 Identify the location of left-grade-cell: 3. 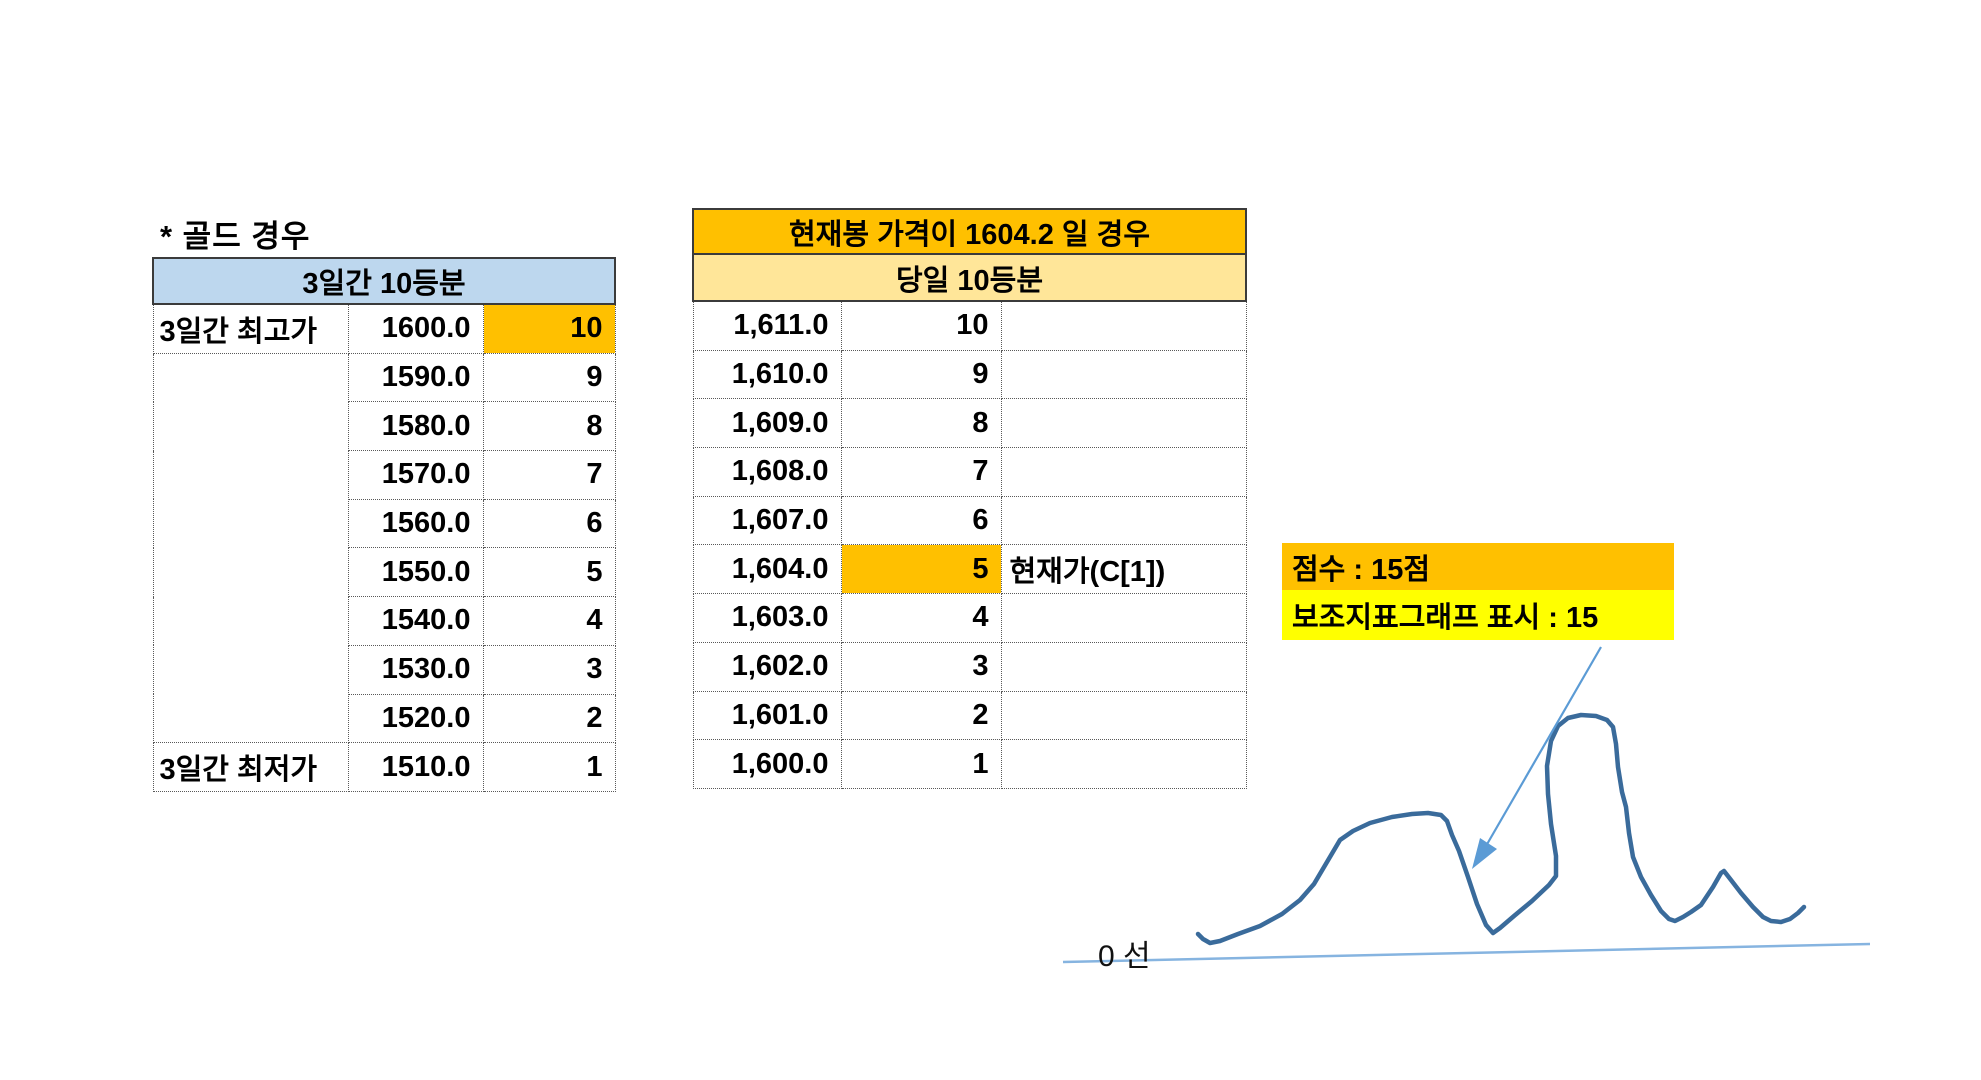
(549, 669).